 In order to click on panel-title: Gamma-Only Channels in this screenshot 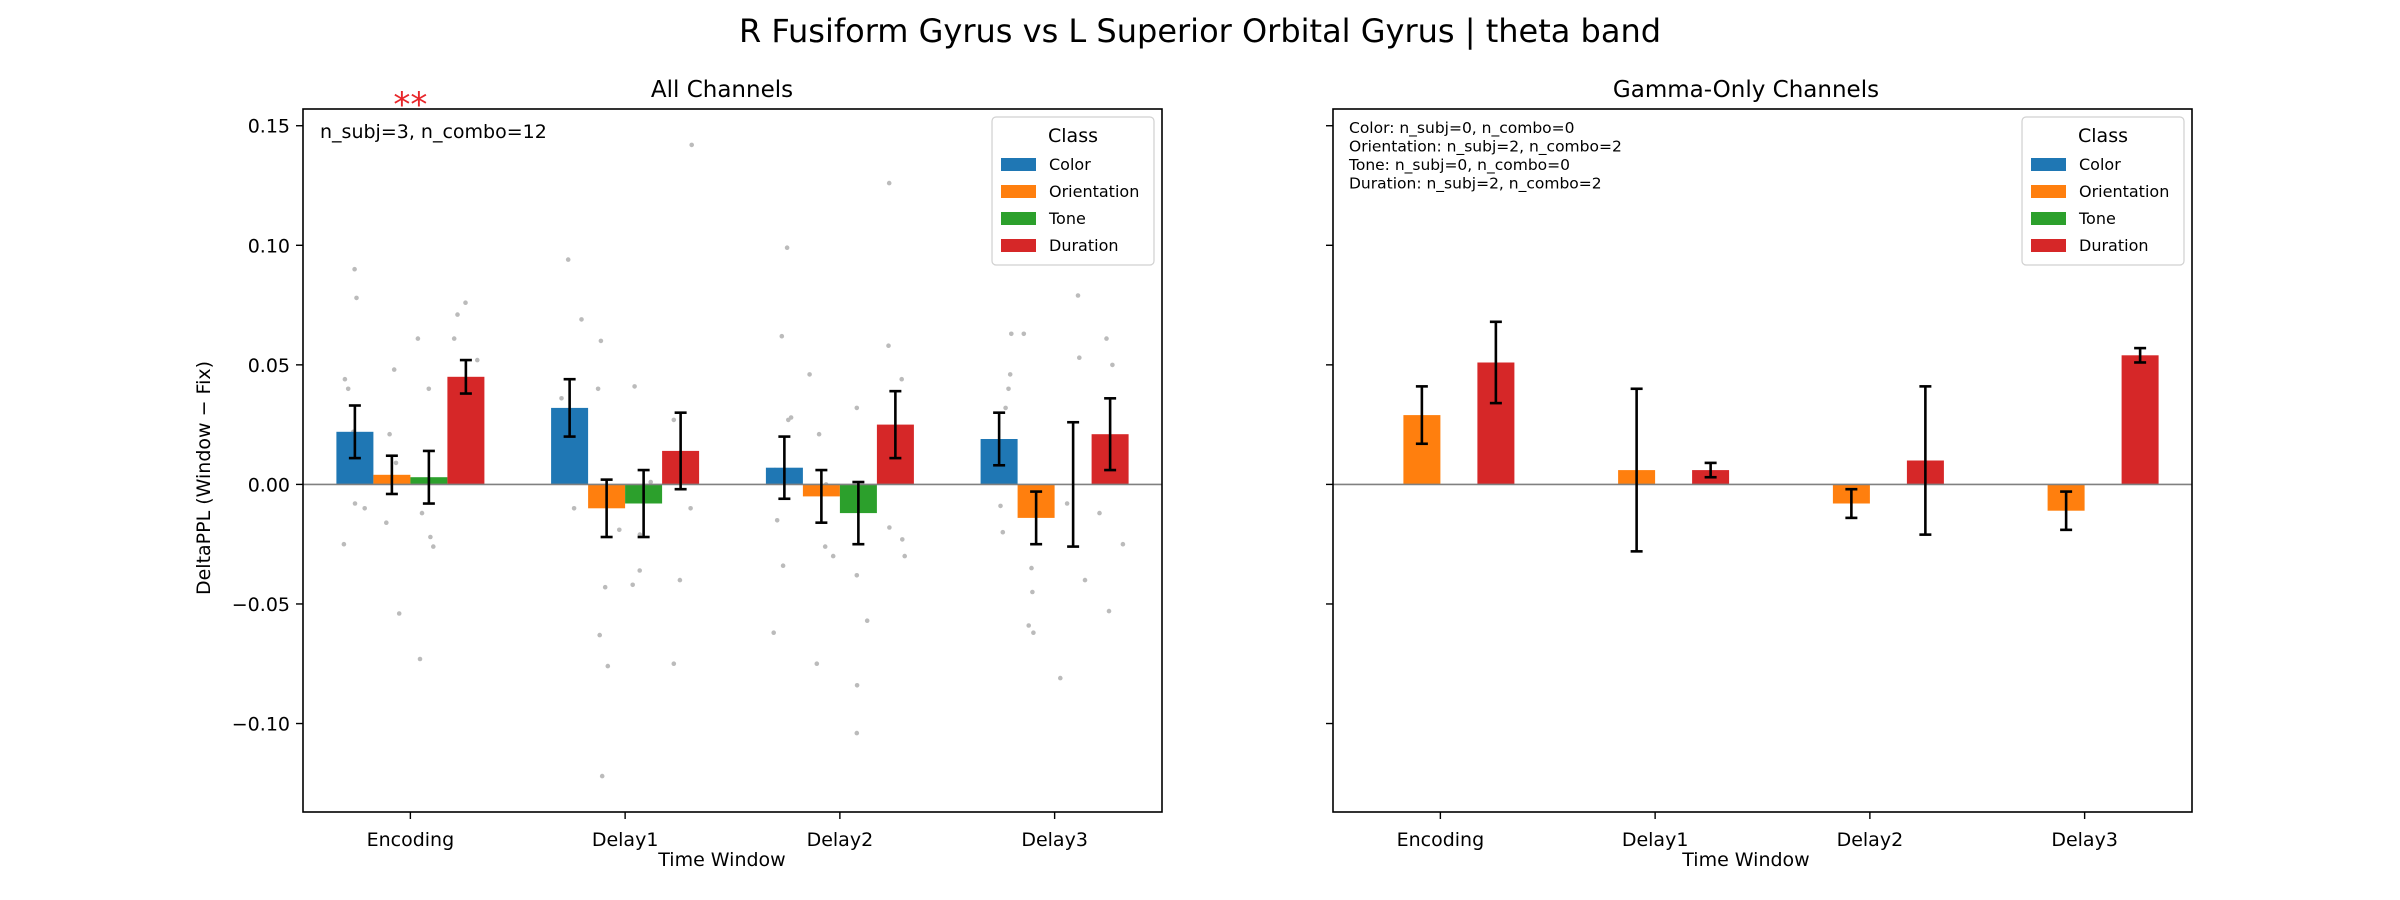, I will do `click(1746, 90)`.